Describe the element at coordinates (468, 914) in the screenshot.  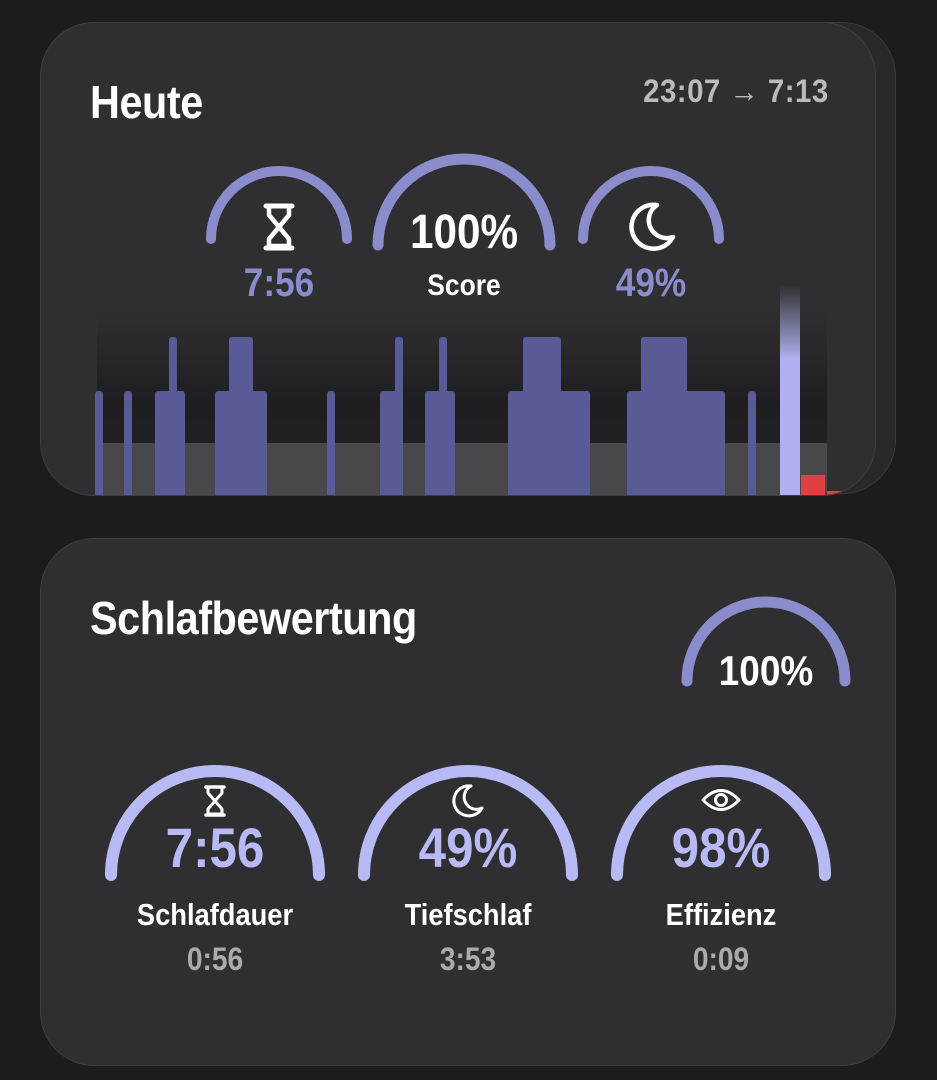
I see `metric-label: Tiefschlaf` at that location.